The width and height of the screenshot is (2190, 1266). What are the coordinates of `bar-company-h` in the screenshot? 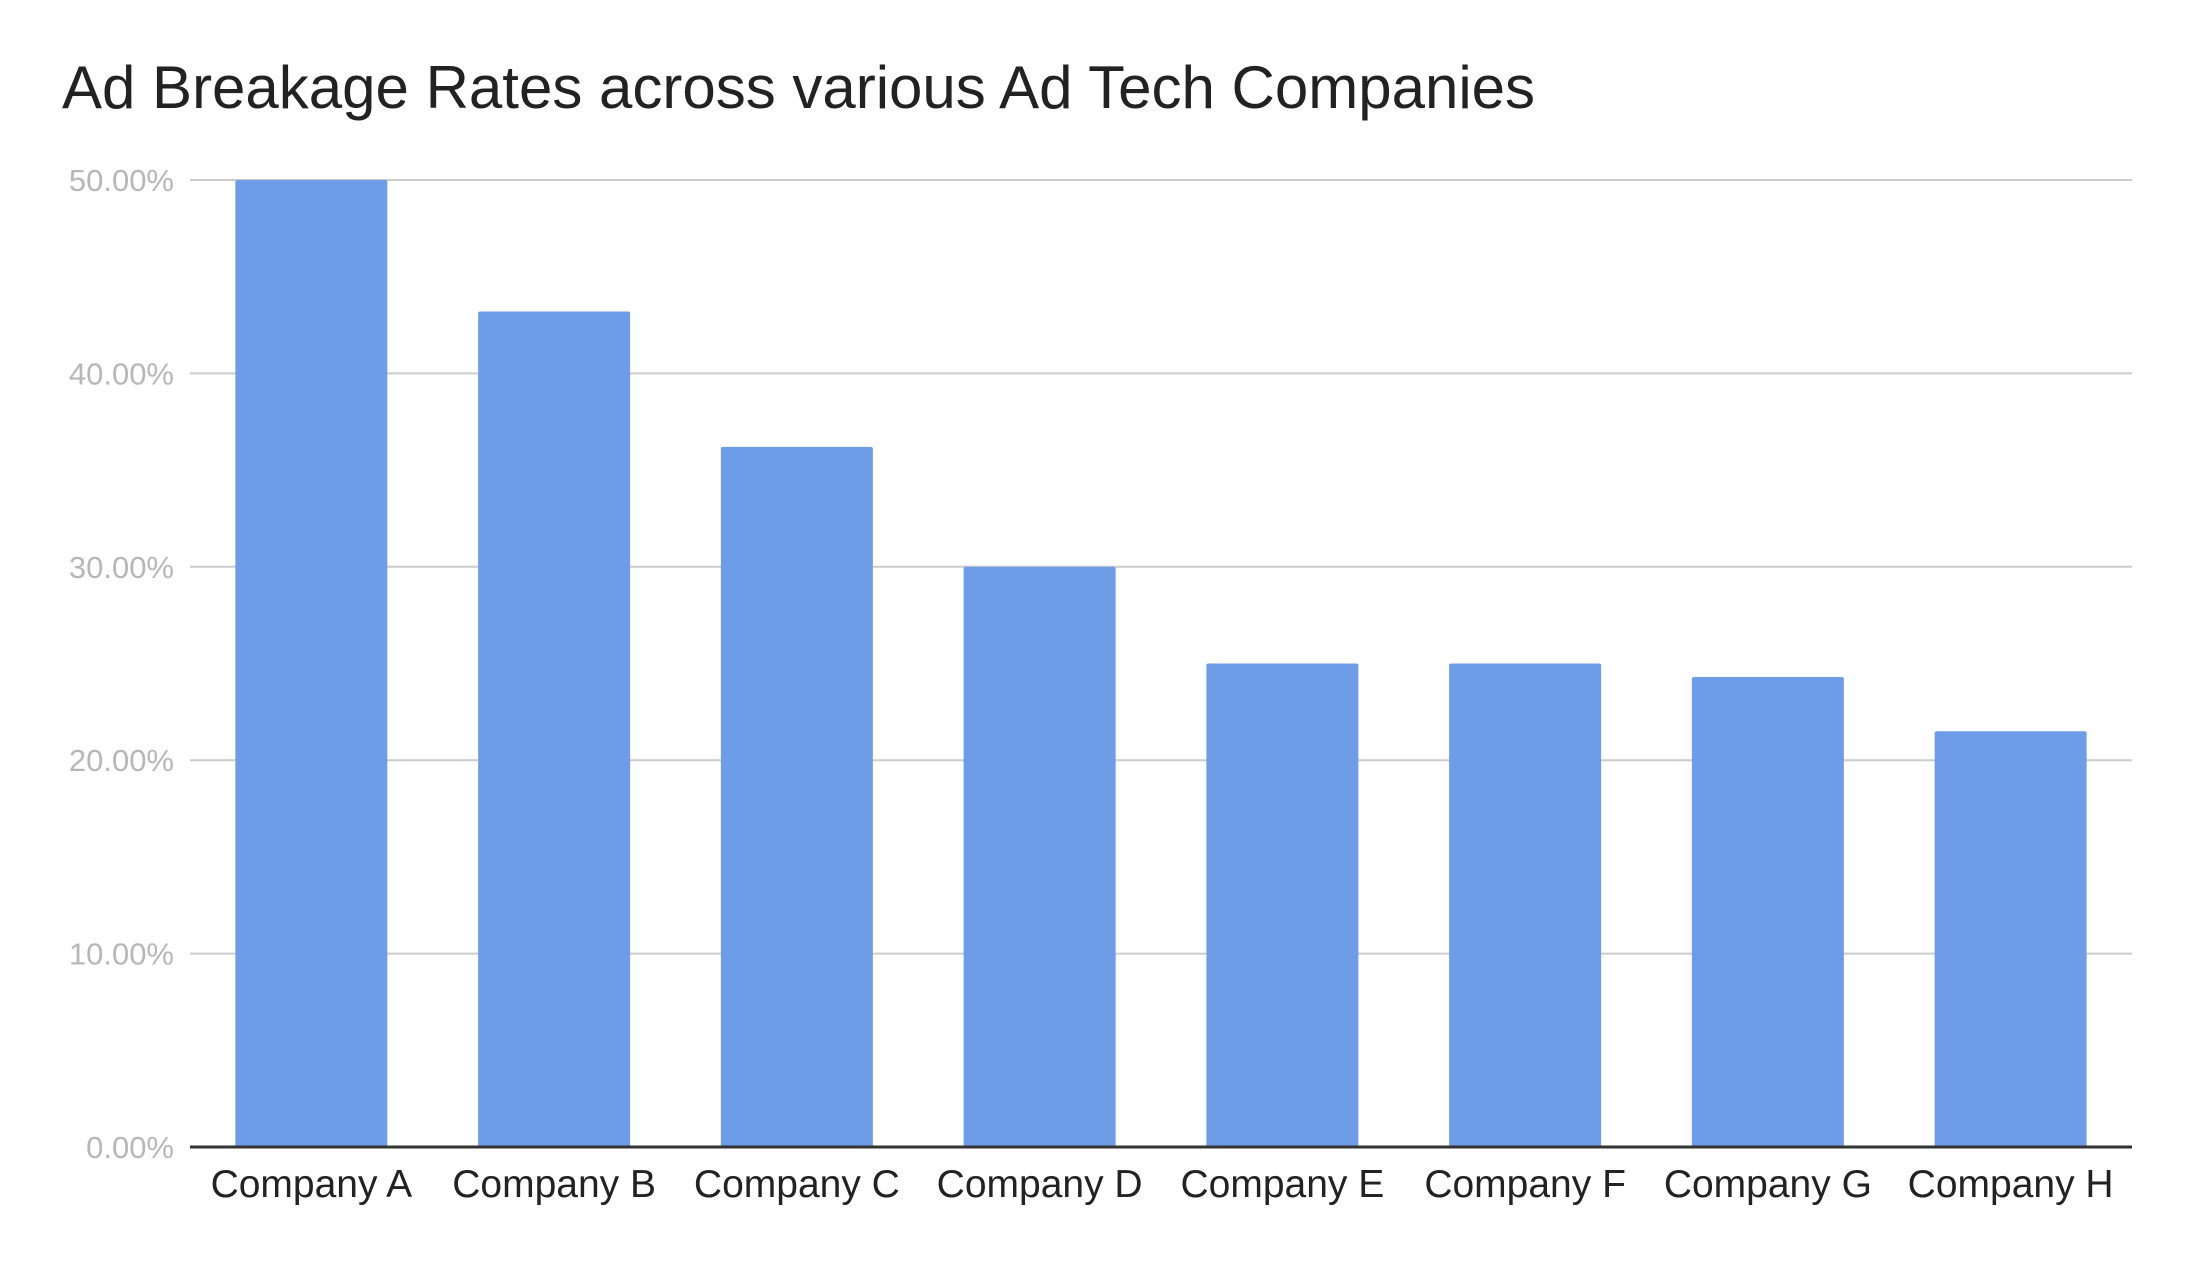 It's located at (2010, 939).